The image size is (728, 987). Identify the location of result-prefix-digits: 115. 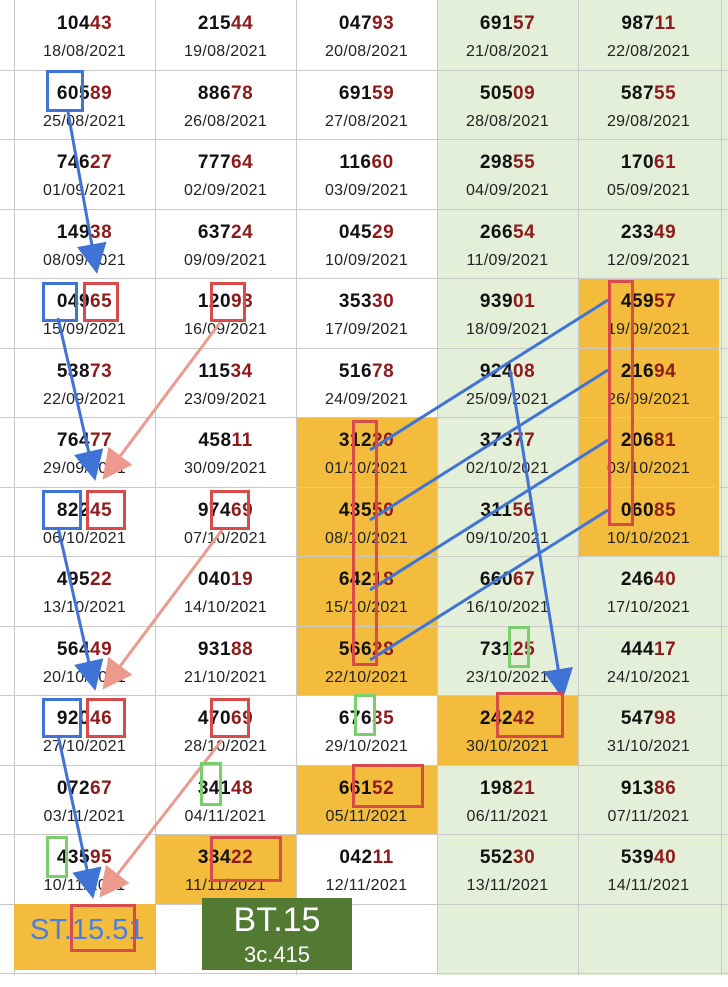
(214, 371).